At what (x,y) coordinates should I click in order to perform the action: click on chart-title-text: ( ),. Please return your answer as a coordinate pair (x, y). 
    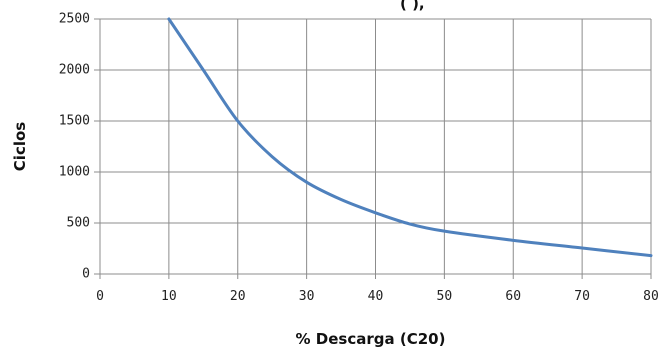
    Looking at the image, I should click on (412, 6).